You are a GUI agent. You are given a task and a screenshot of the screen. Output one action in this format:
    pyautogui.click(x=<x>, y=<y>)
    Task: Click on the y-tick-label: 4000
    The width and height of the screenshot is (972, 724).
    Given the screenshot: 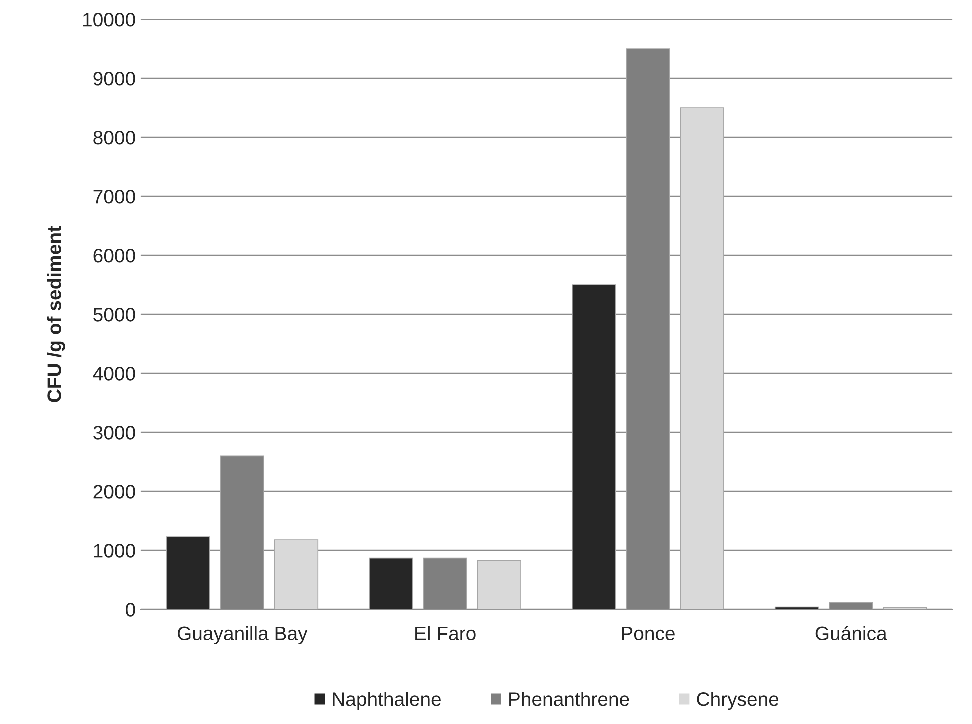 What is the action you would take?
    pyautogui.click(x=114, y=374)
    